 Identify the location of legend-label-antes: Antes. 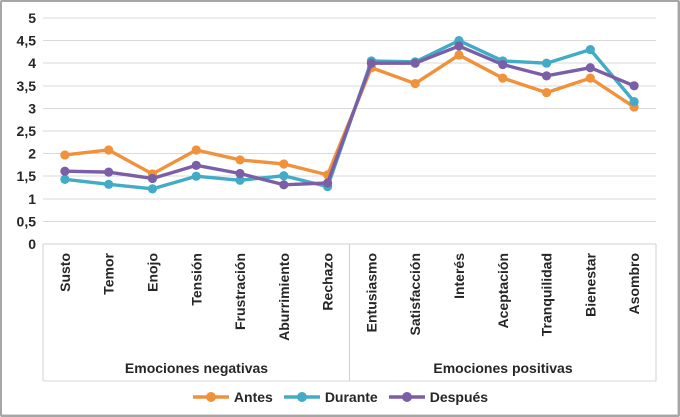
(253, 397).